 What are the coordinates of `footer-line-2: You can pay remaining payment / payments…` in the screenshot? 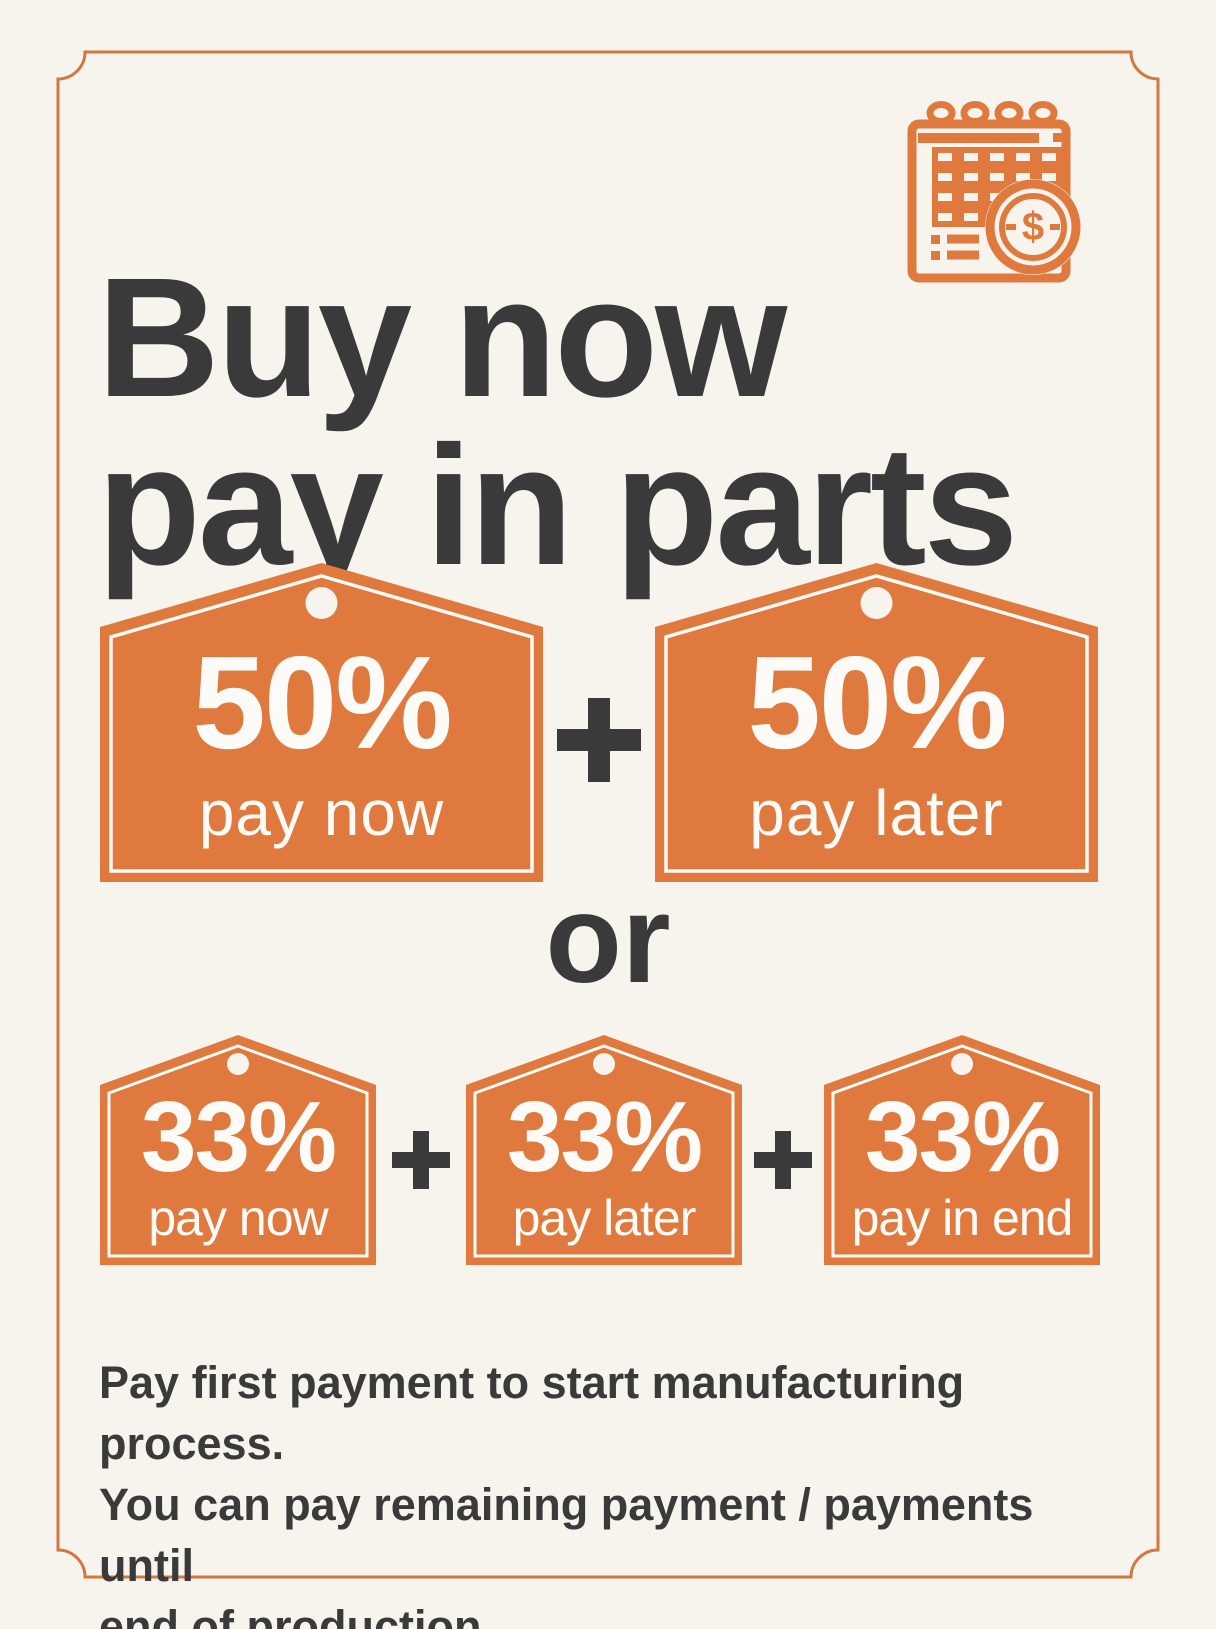 It's located at (566, 1535).